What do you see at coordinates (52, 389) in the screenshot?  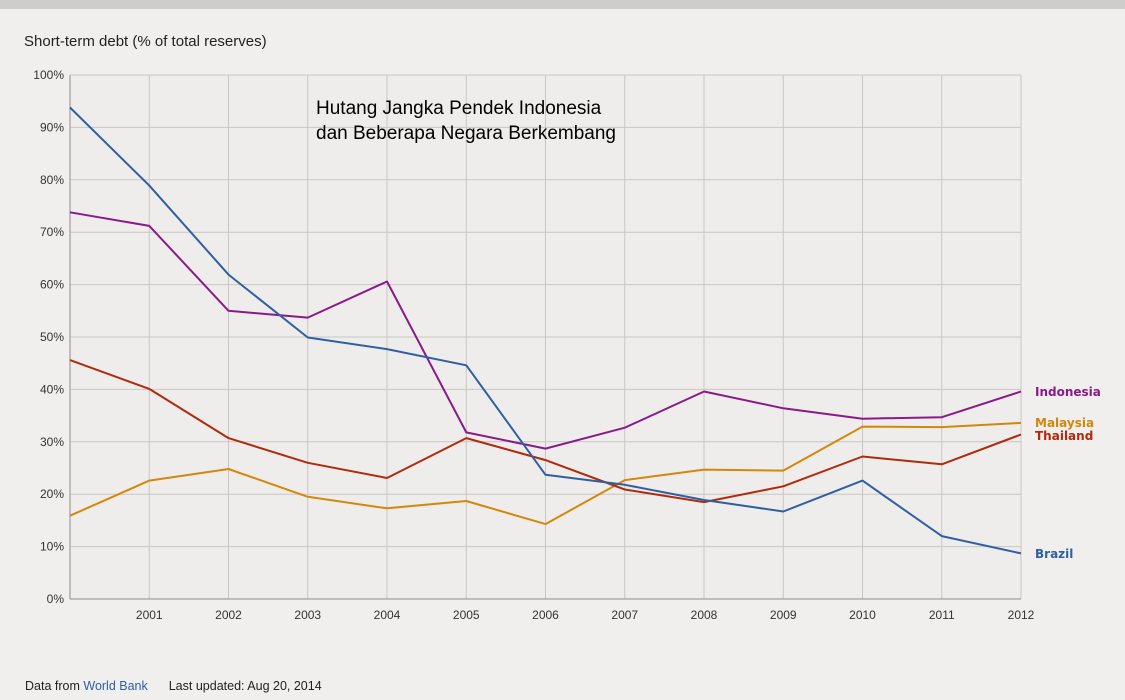 I see `y-tick-label: 40%` at bounding box center [52, 389].